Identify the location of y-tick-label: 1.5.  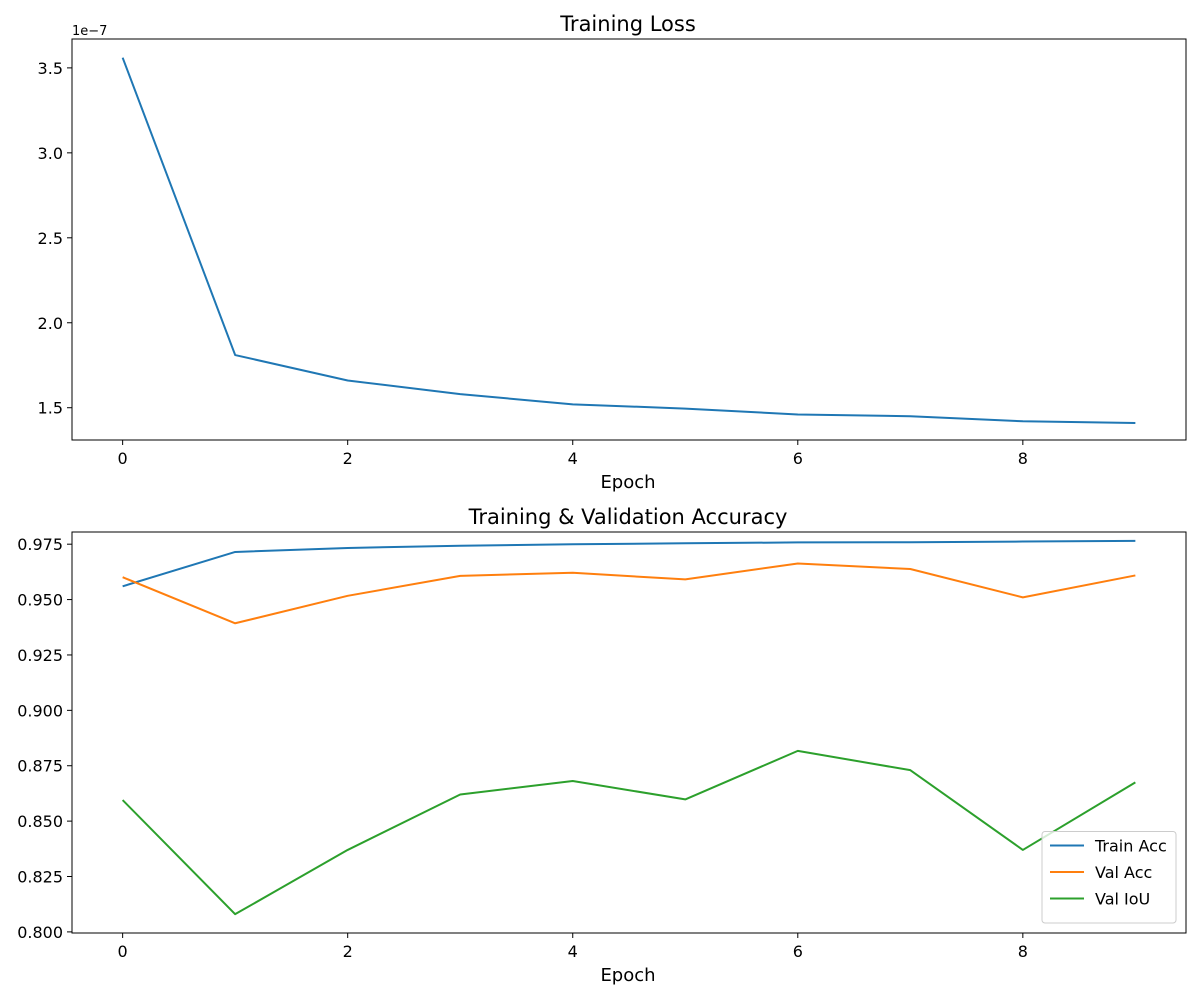
(50, 408).